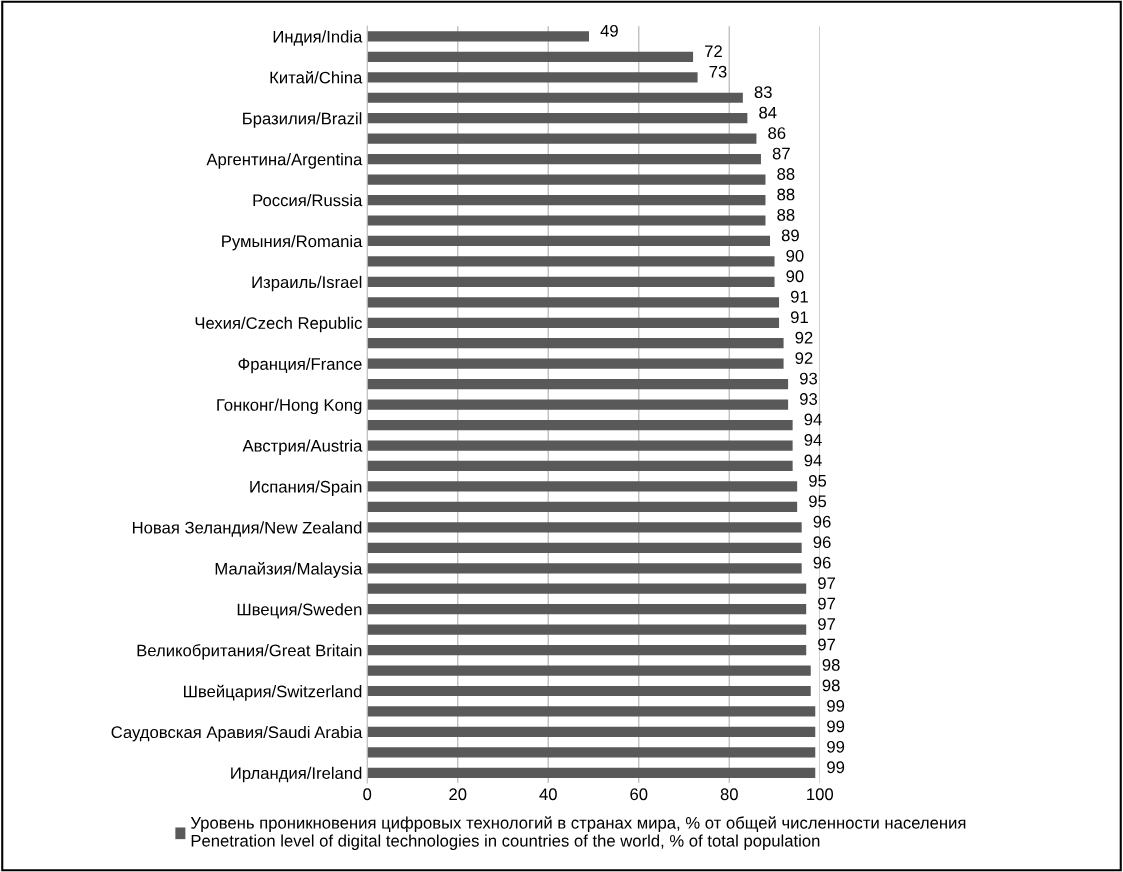 The image size is (1123, 872). I want to click on data-label: 73, so click(718, 71).